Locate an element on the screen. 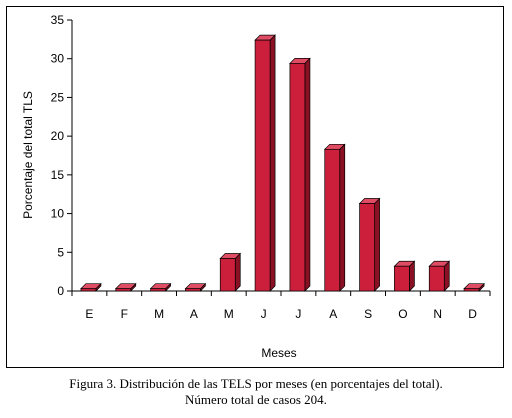 This screenshot has width=512, height=418. y-ticks: 0 5 10 15 20 25 30 35 is located at coordinates (61, 155).